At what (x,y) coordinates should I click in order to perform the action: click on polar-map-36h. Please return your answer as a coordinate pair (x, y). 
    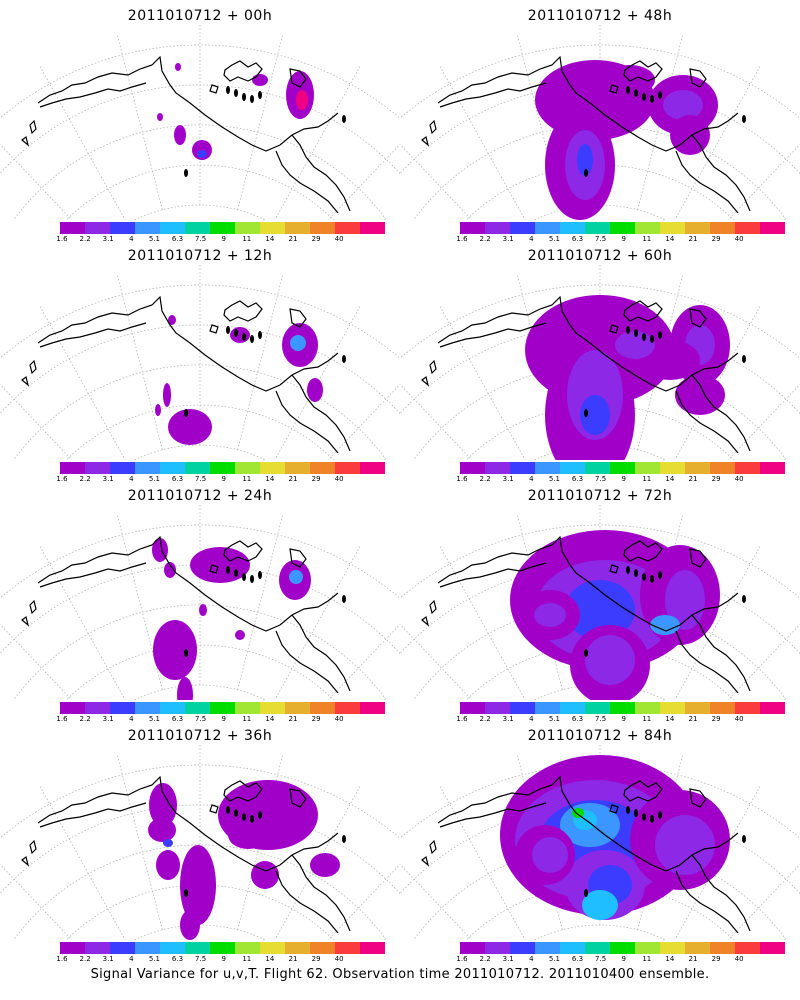
    Looking at the image, I should click on (200, 842).